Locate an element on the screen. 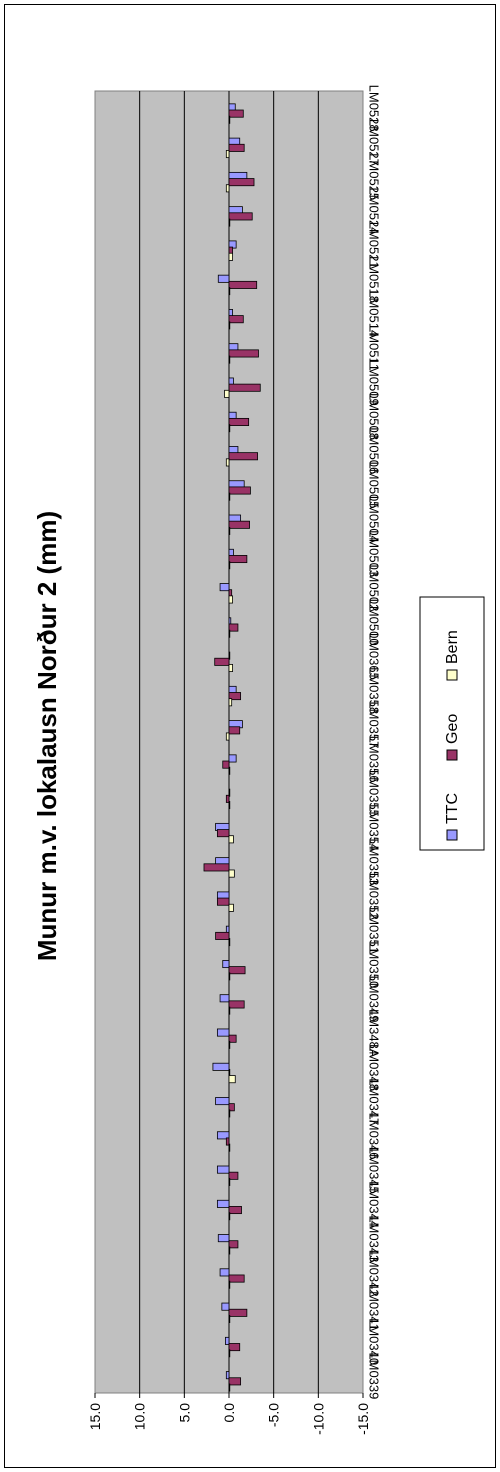  category-label: LM0342 is located at coordinates (374, 1273).